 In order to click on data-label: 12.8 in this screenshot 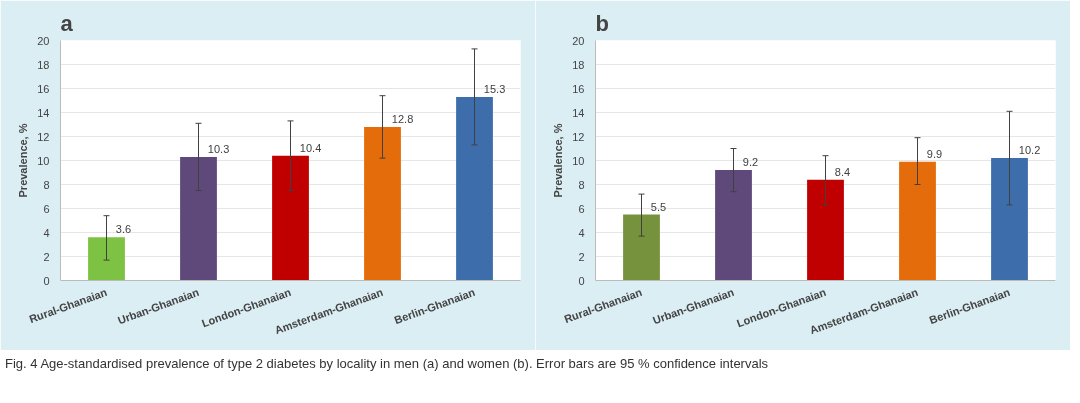, I will do `click(402, 118)`.